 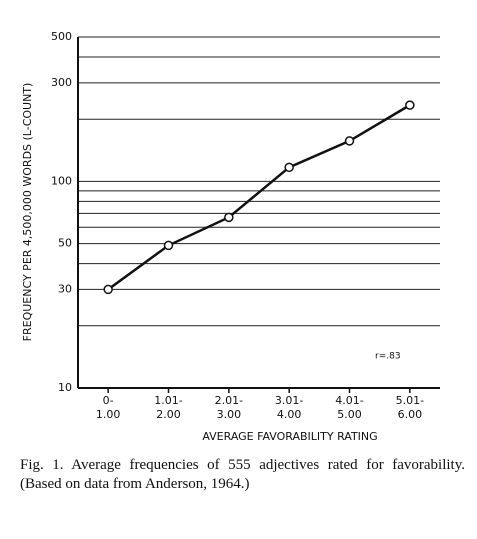 I want to click on x-tick-label: 4.01- 5.00, so click(x=349, y=407).